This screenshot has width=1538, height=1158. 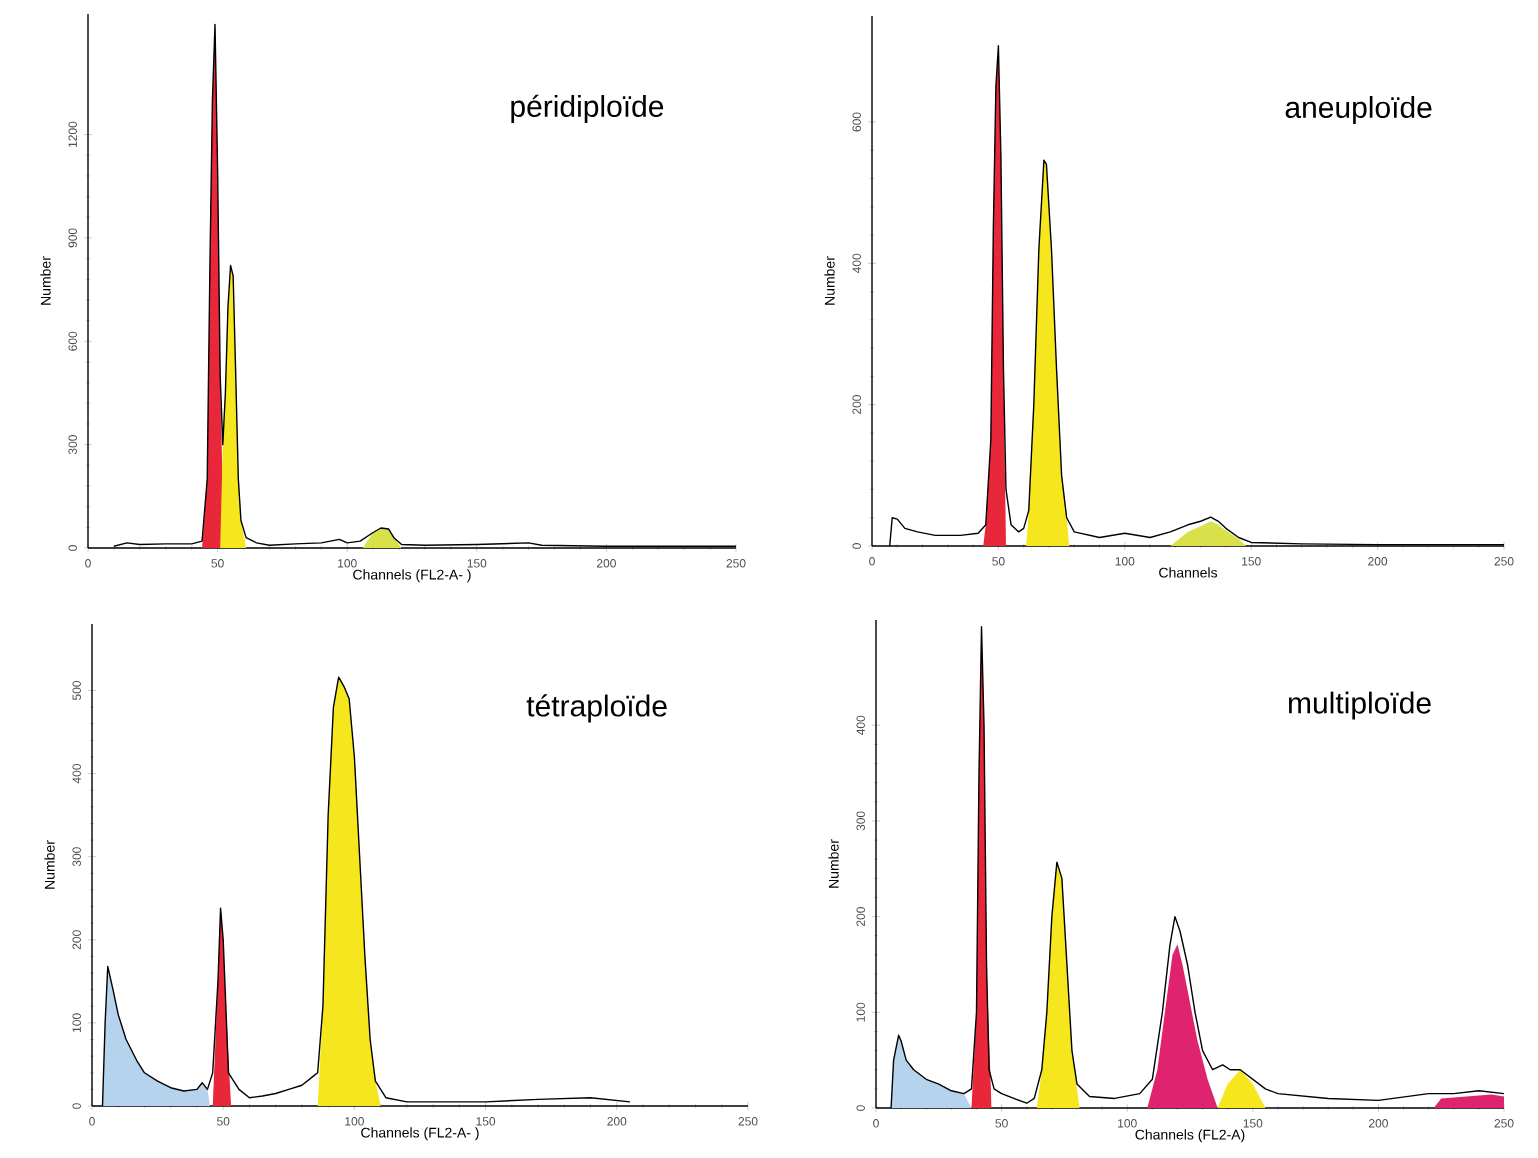 I want to click on text: péridiploïde, so click(x=587, y=108).